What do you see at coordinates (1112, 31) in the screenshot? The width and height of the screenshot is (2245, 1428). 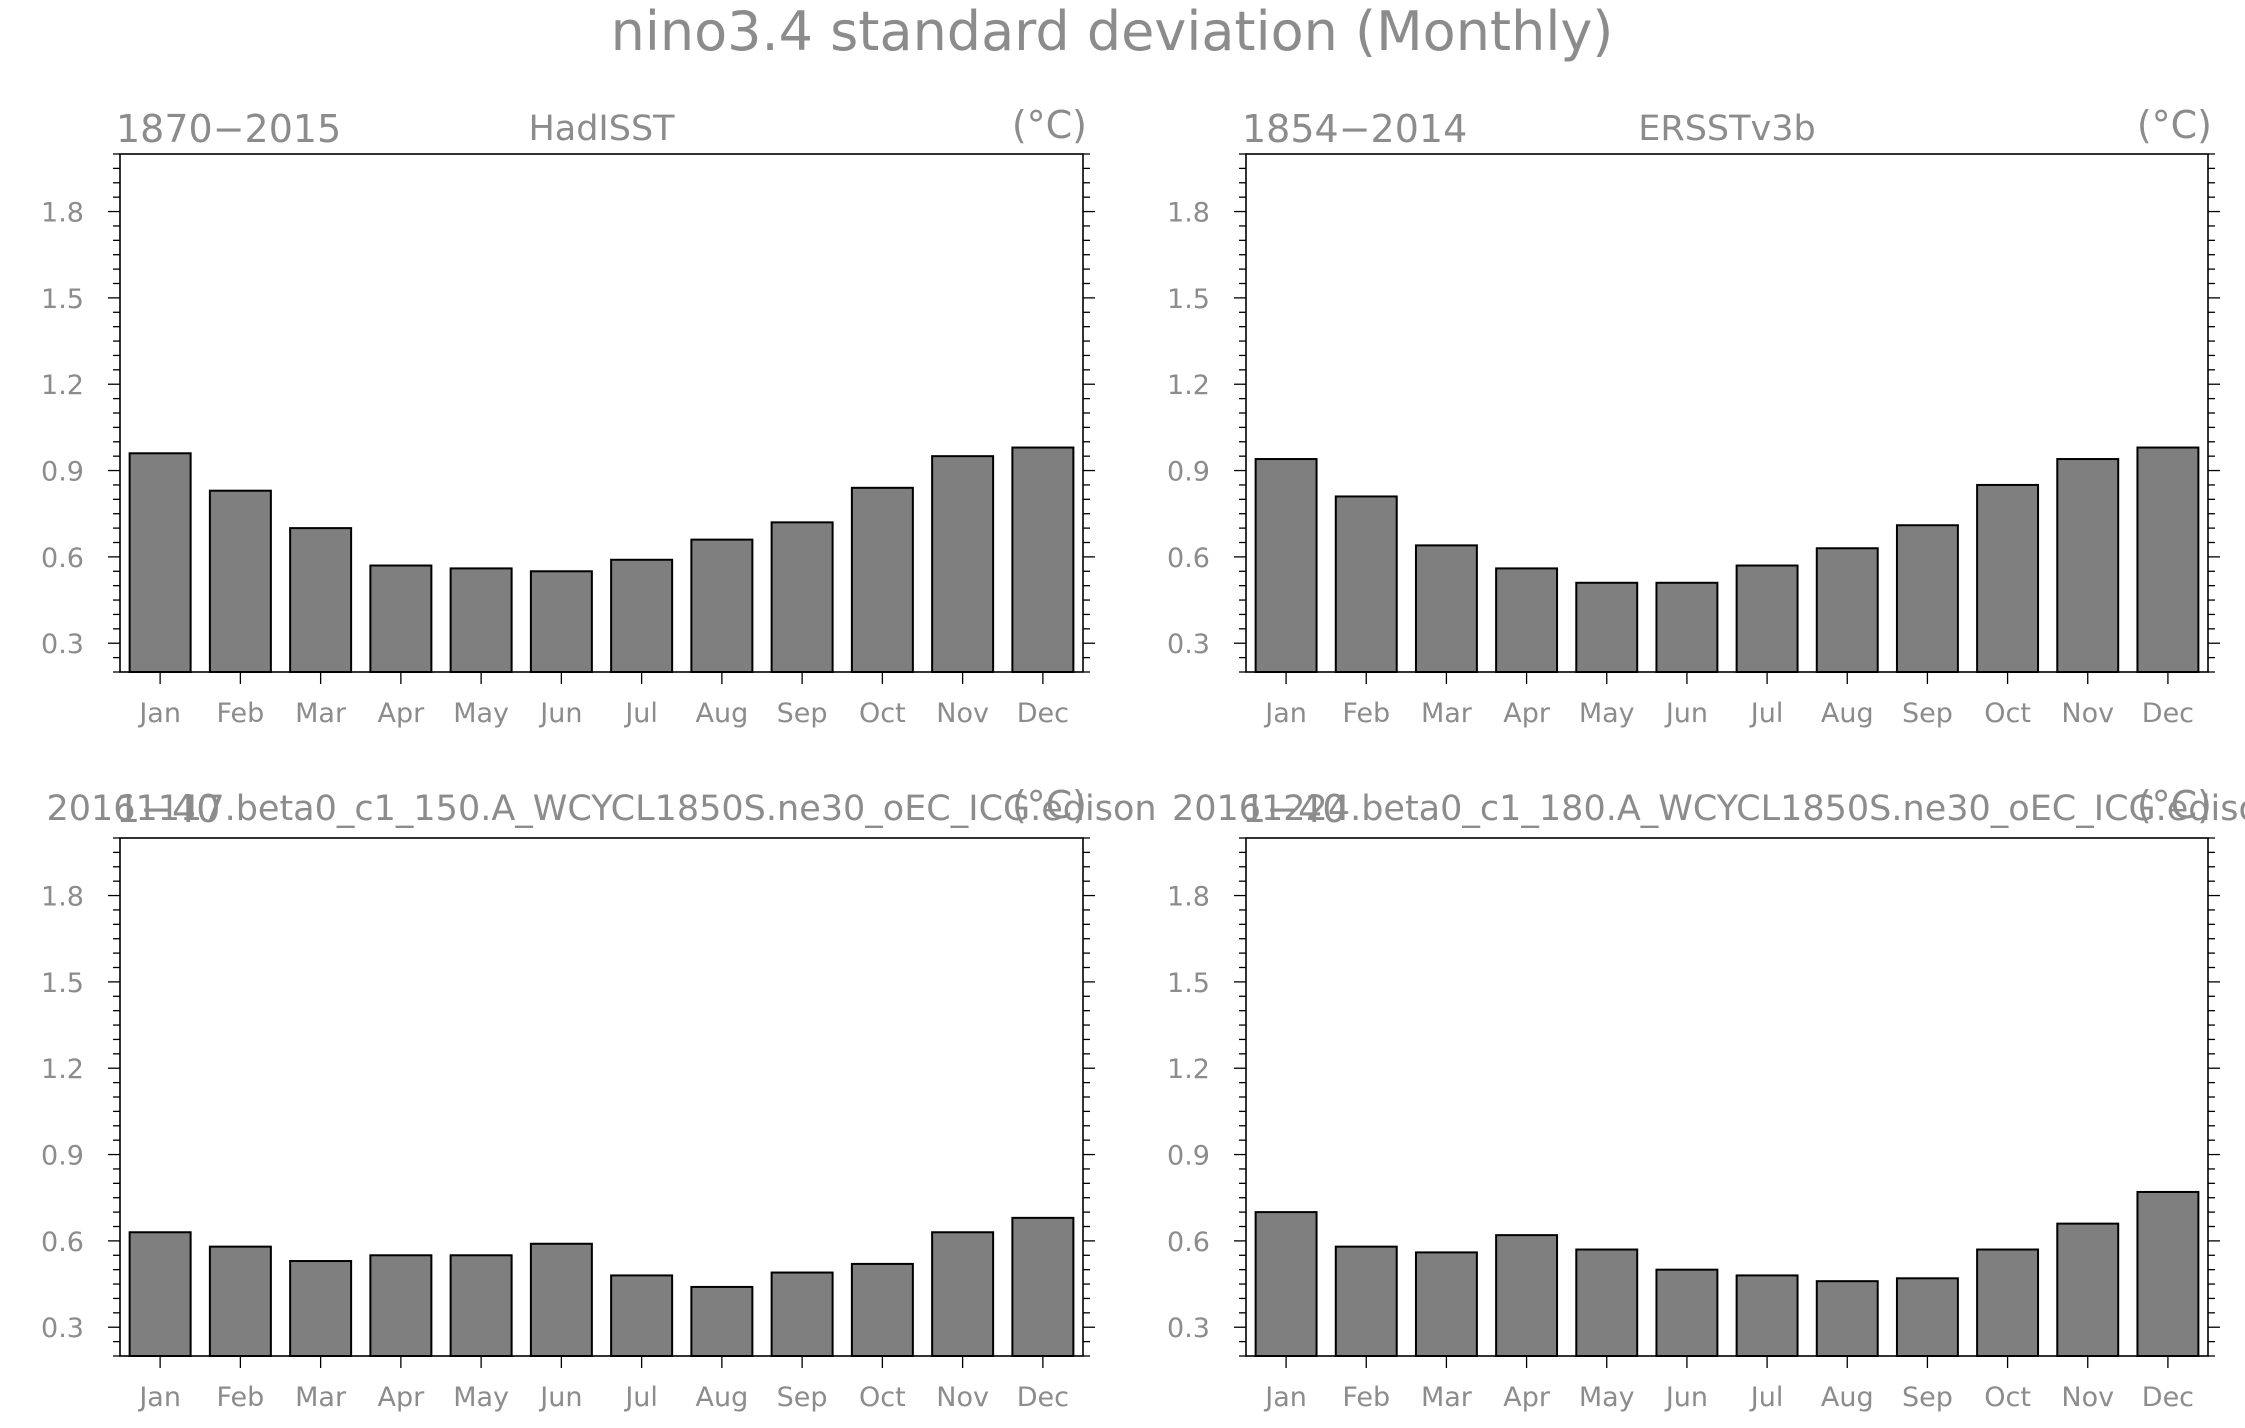 I see `main-title: nino3.4 standard deviation (Monthly)` at bounding box center [1112, 31].